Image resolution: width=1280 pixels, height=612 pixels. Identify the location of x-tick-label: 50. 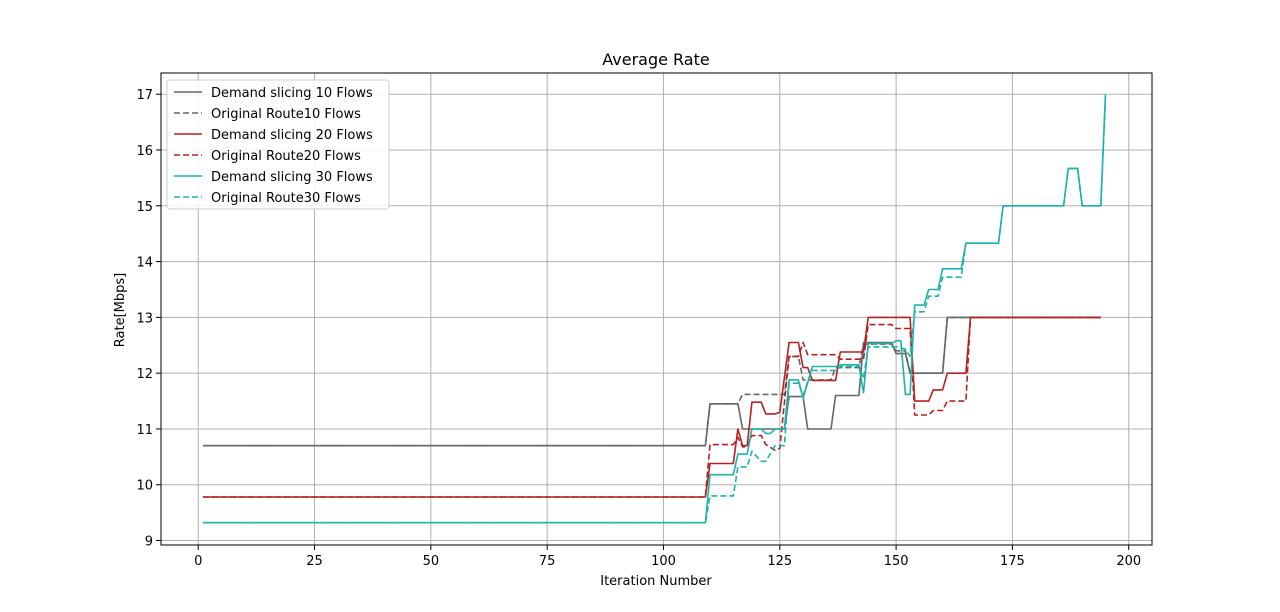
(431, 561).